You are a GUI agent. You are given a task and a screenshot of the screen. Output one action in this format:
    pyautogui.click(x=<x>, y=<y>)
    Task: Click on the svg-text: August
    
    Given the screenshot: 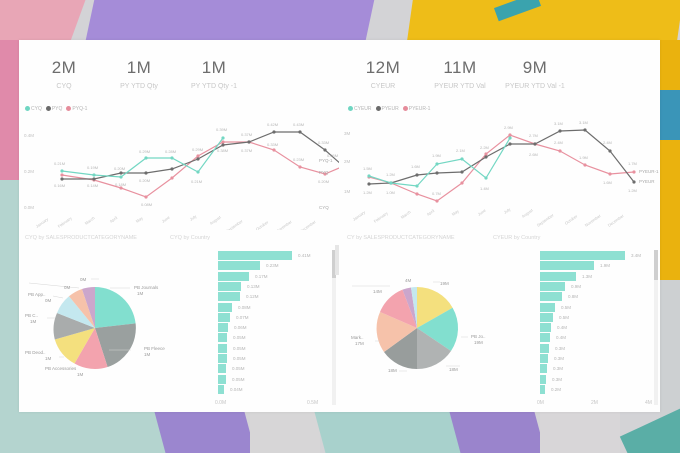 What is the action you would take?
    pyautogui.click(x=216, y=220)
    